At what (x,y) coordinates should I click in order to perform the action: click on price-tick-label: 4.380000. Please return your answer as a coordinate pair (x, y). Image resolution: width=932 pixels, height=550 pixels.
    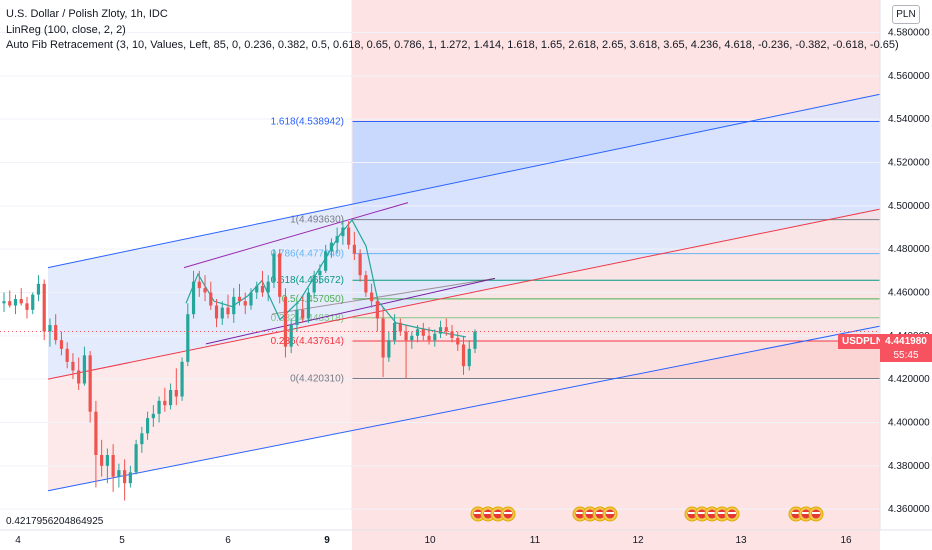
    Looking at the image, I should click on (909, 466).